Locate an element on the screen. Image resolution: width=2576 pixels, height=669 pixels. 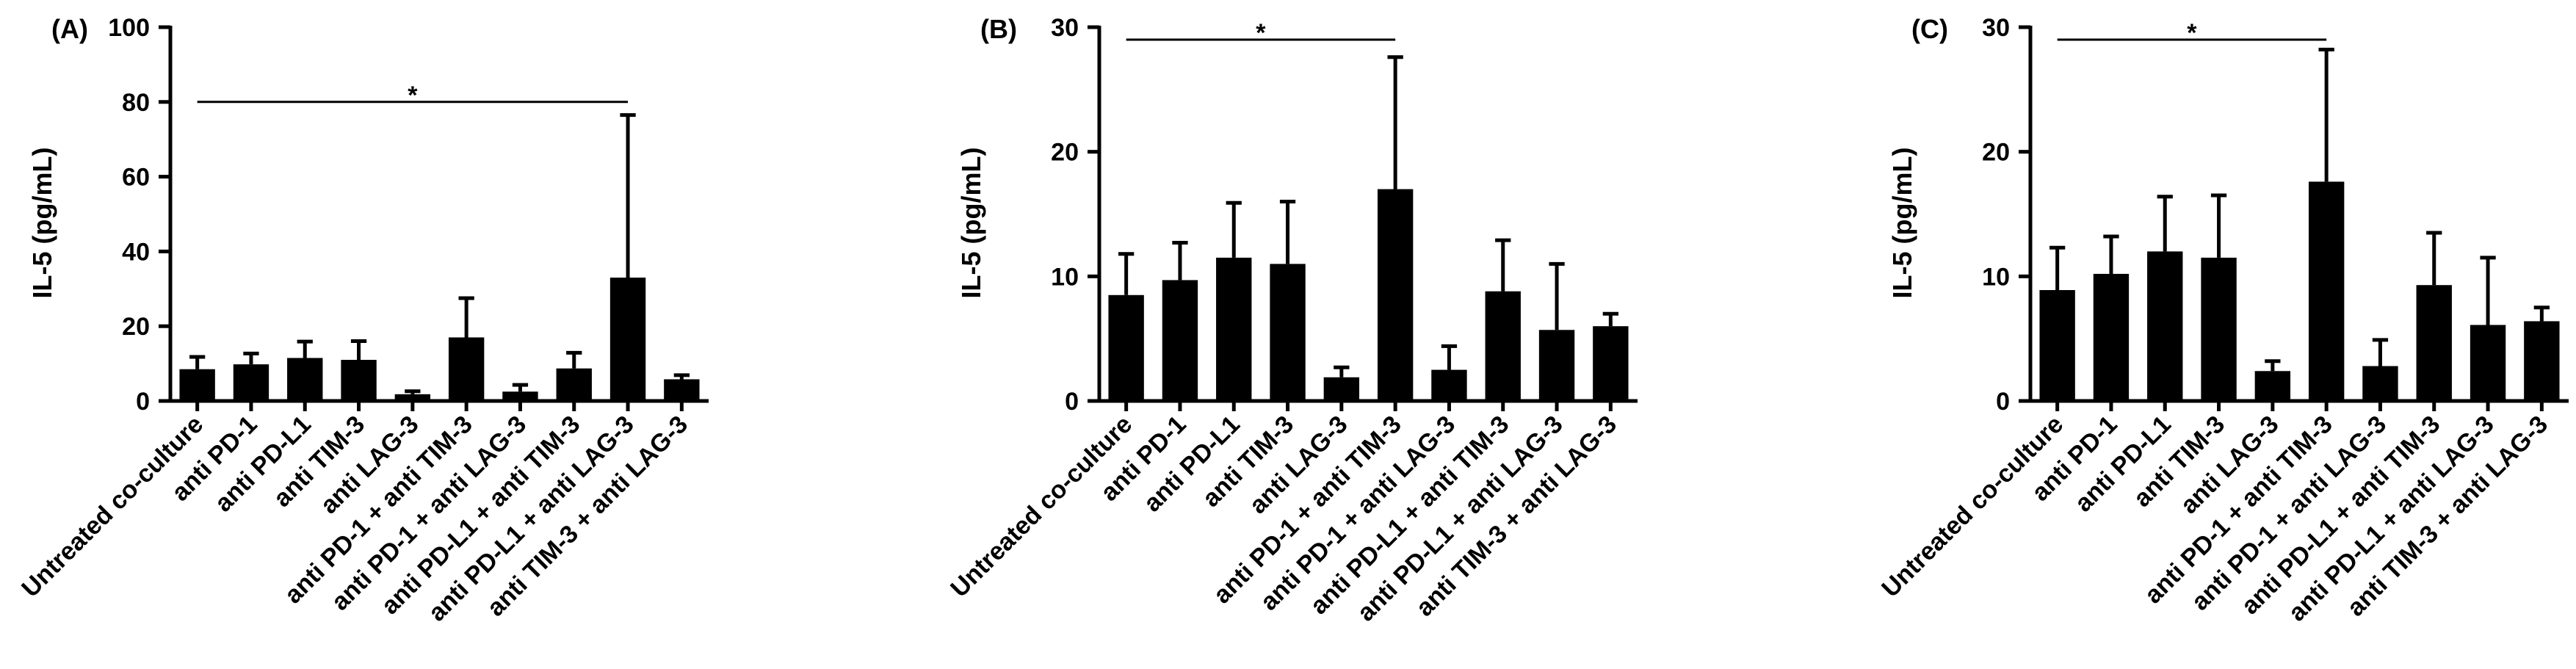
panel-label: (B) is located at coordinates (998, 29).